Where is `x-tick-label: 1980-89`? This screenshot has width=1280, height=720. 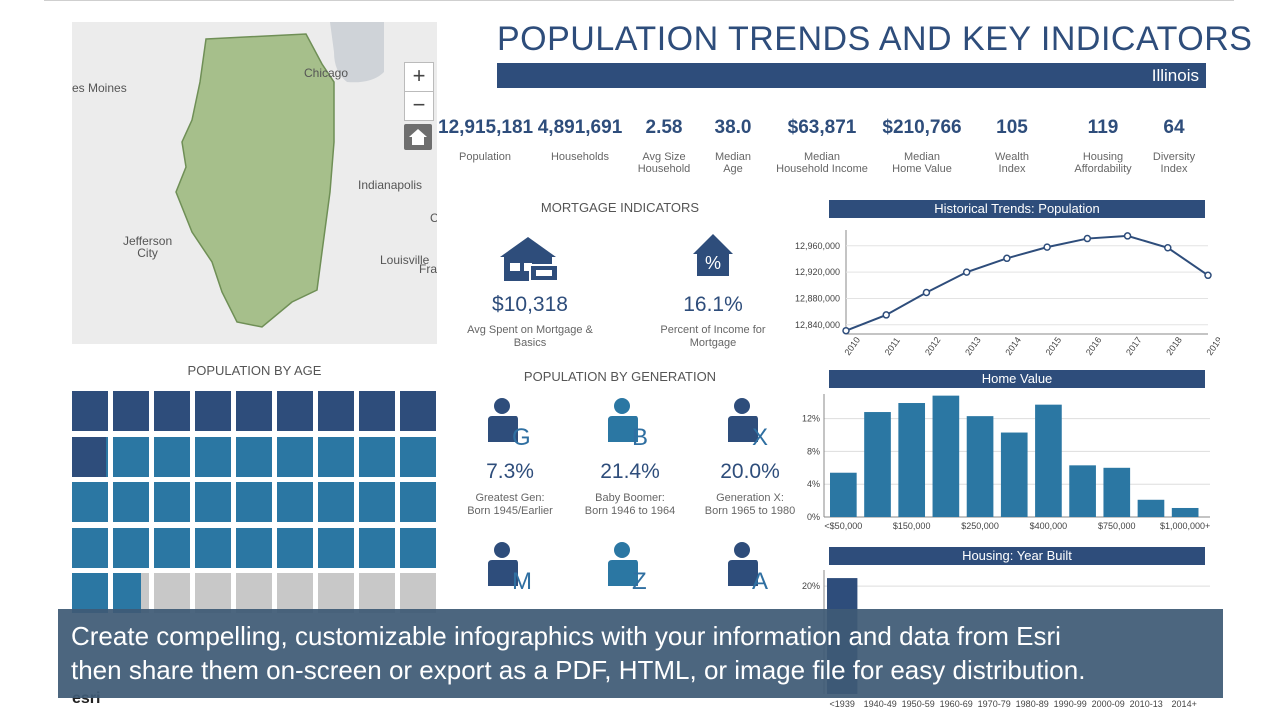 x-tick-label: 1980-89 is located at coordinates (1032, 704).